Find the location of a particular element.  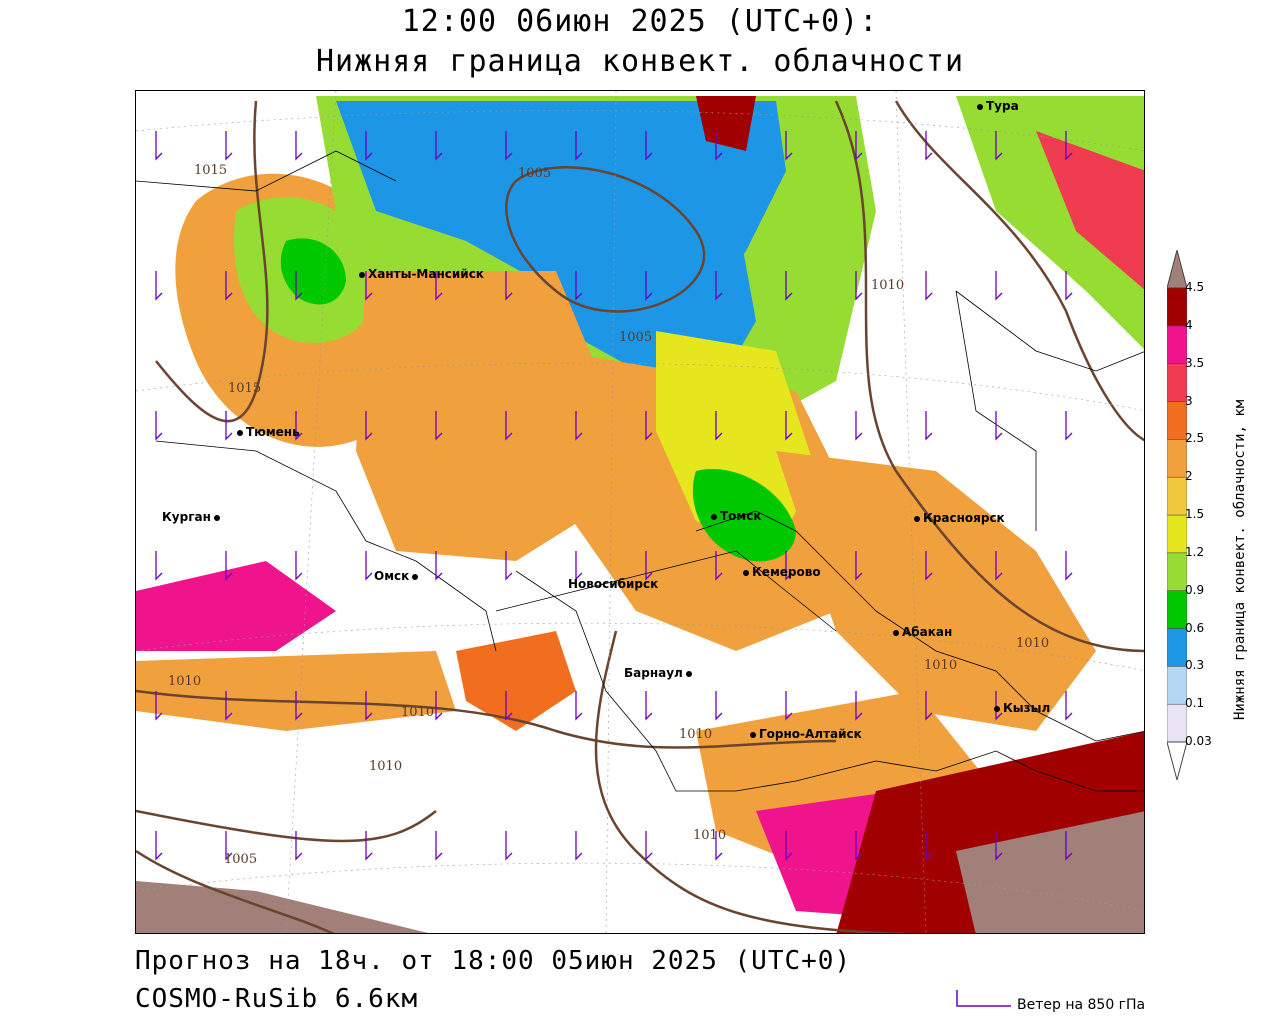

city-label: Томск is located at coordinates (741, 516).